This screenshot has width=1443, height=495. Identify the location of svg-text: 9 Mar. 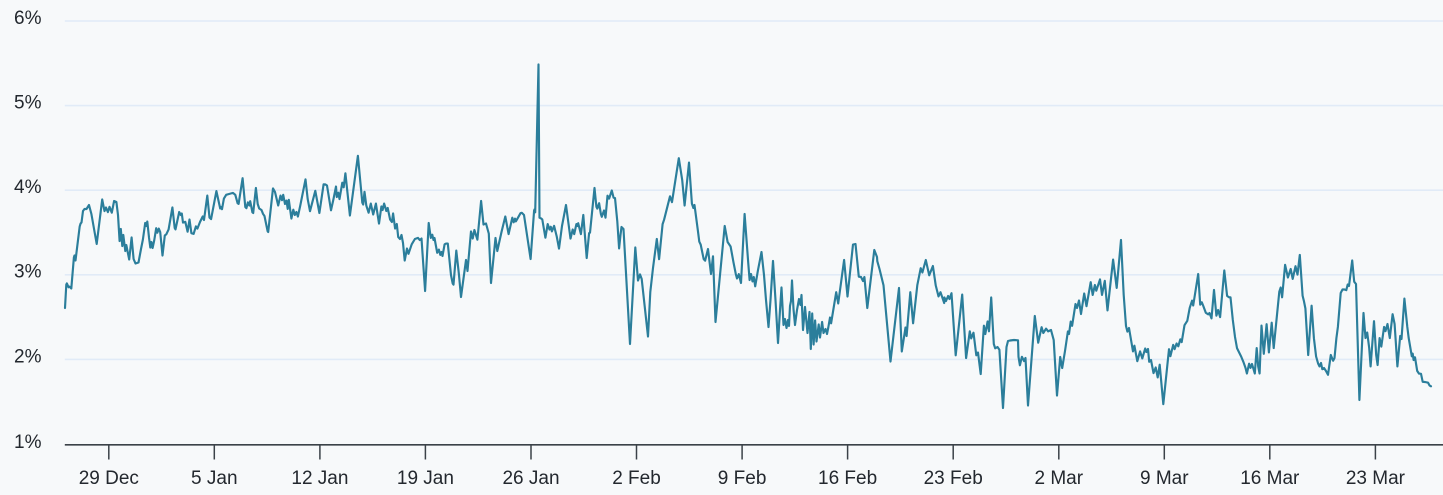
(1164, 478).